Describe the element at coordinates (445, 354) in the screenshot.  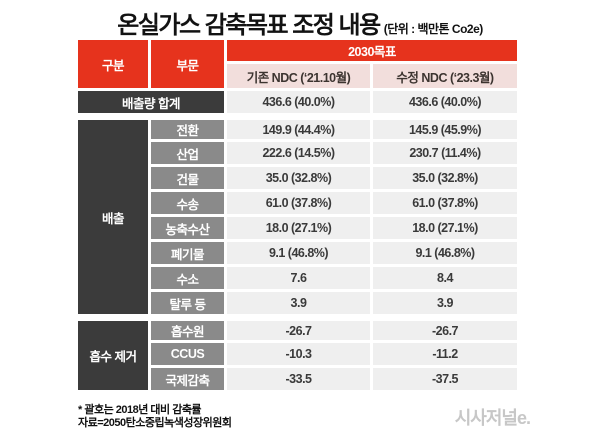
I see `value-cell: -11.2` at that location.